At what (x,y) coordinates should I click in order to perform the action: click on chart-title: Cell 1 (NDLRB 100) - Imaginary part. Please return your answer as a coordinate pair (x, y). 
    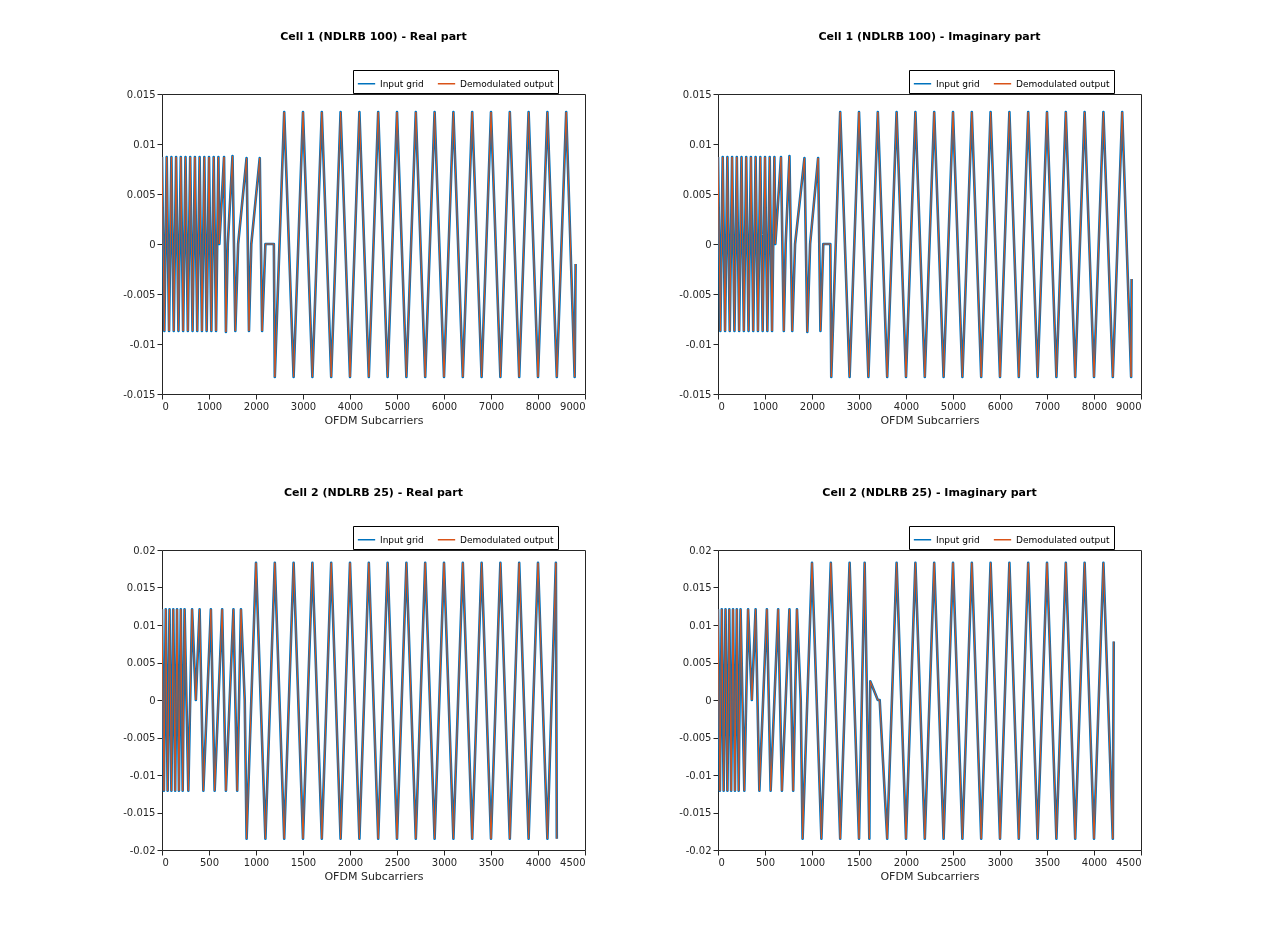
    Looking at the image, I should click on (929, 36).